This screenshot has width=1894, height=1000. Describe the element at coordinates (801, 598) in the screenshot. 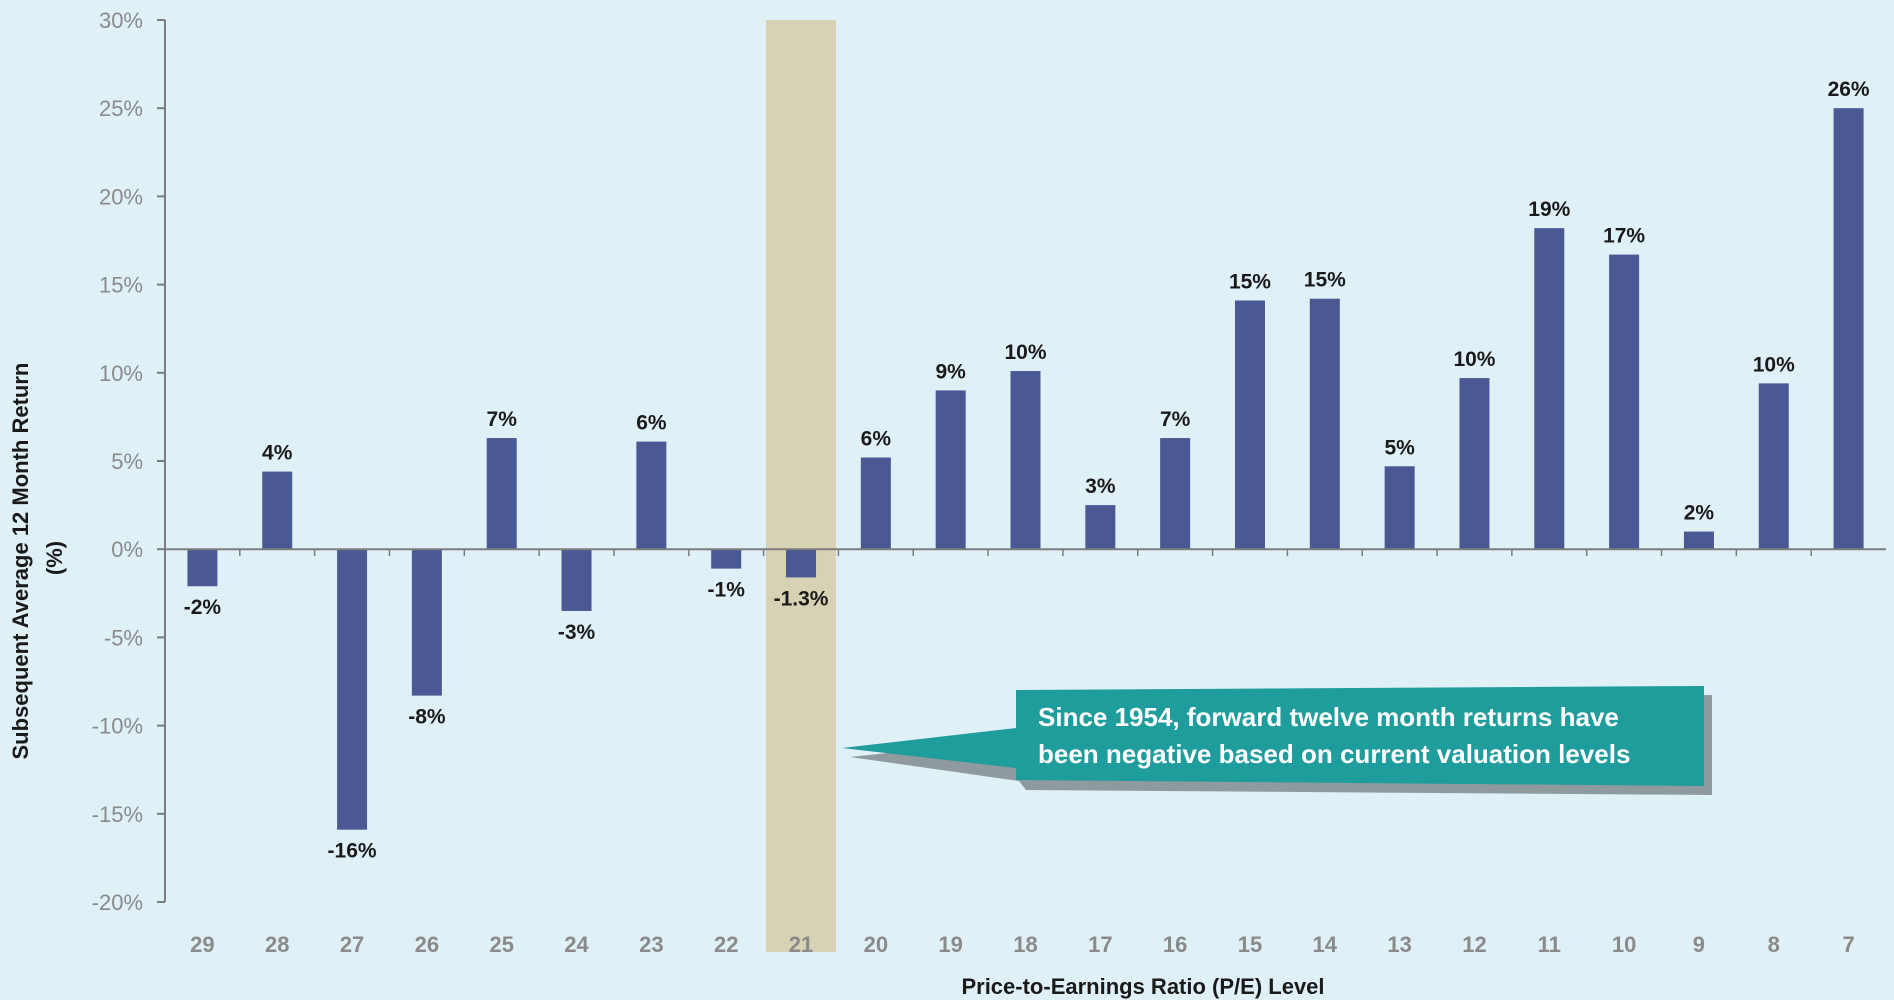

I see `data-label: -1.3%` at that location.